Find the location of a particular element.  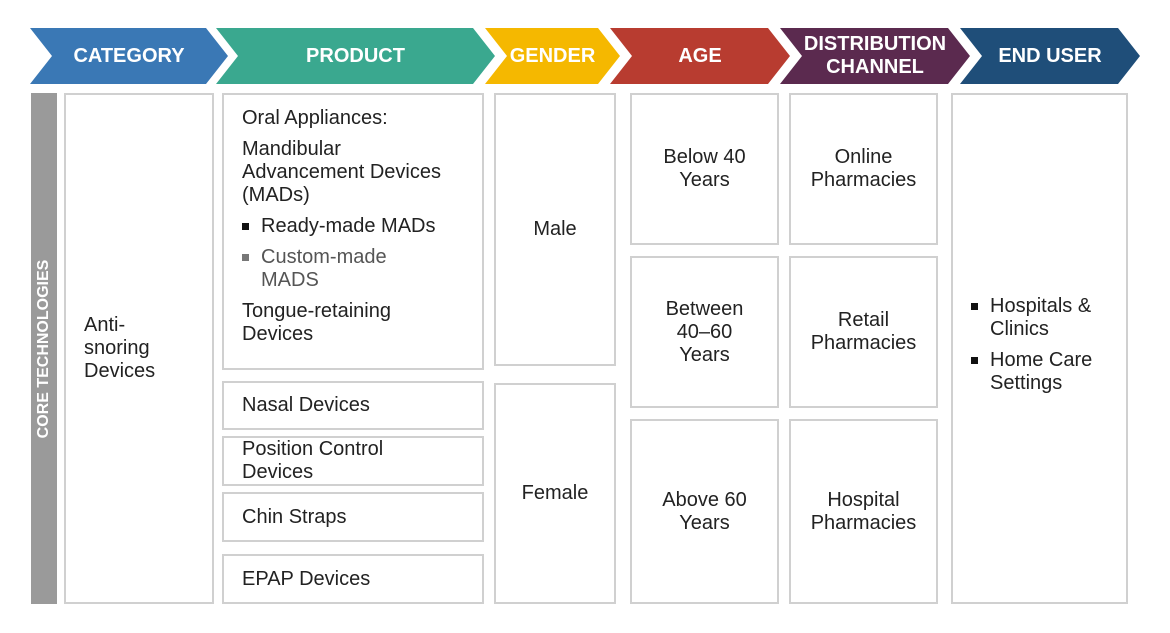

header-end-user: END USER is located at coordinates (1050, 56).